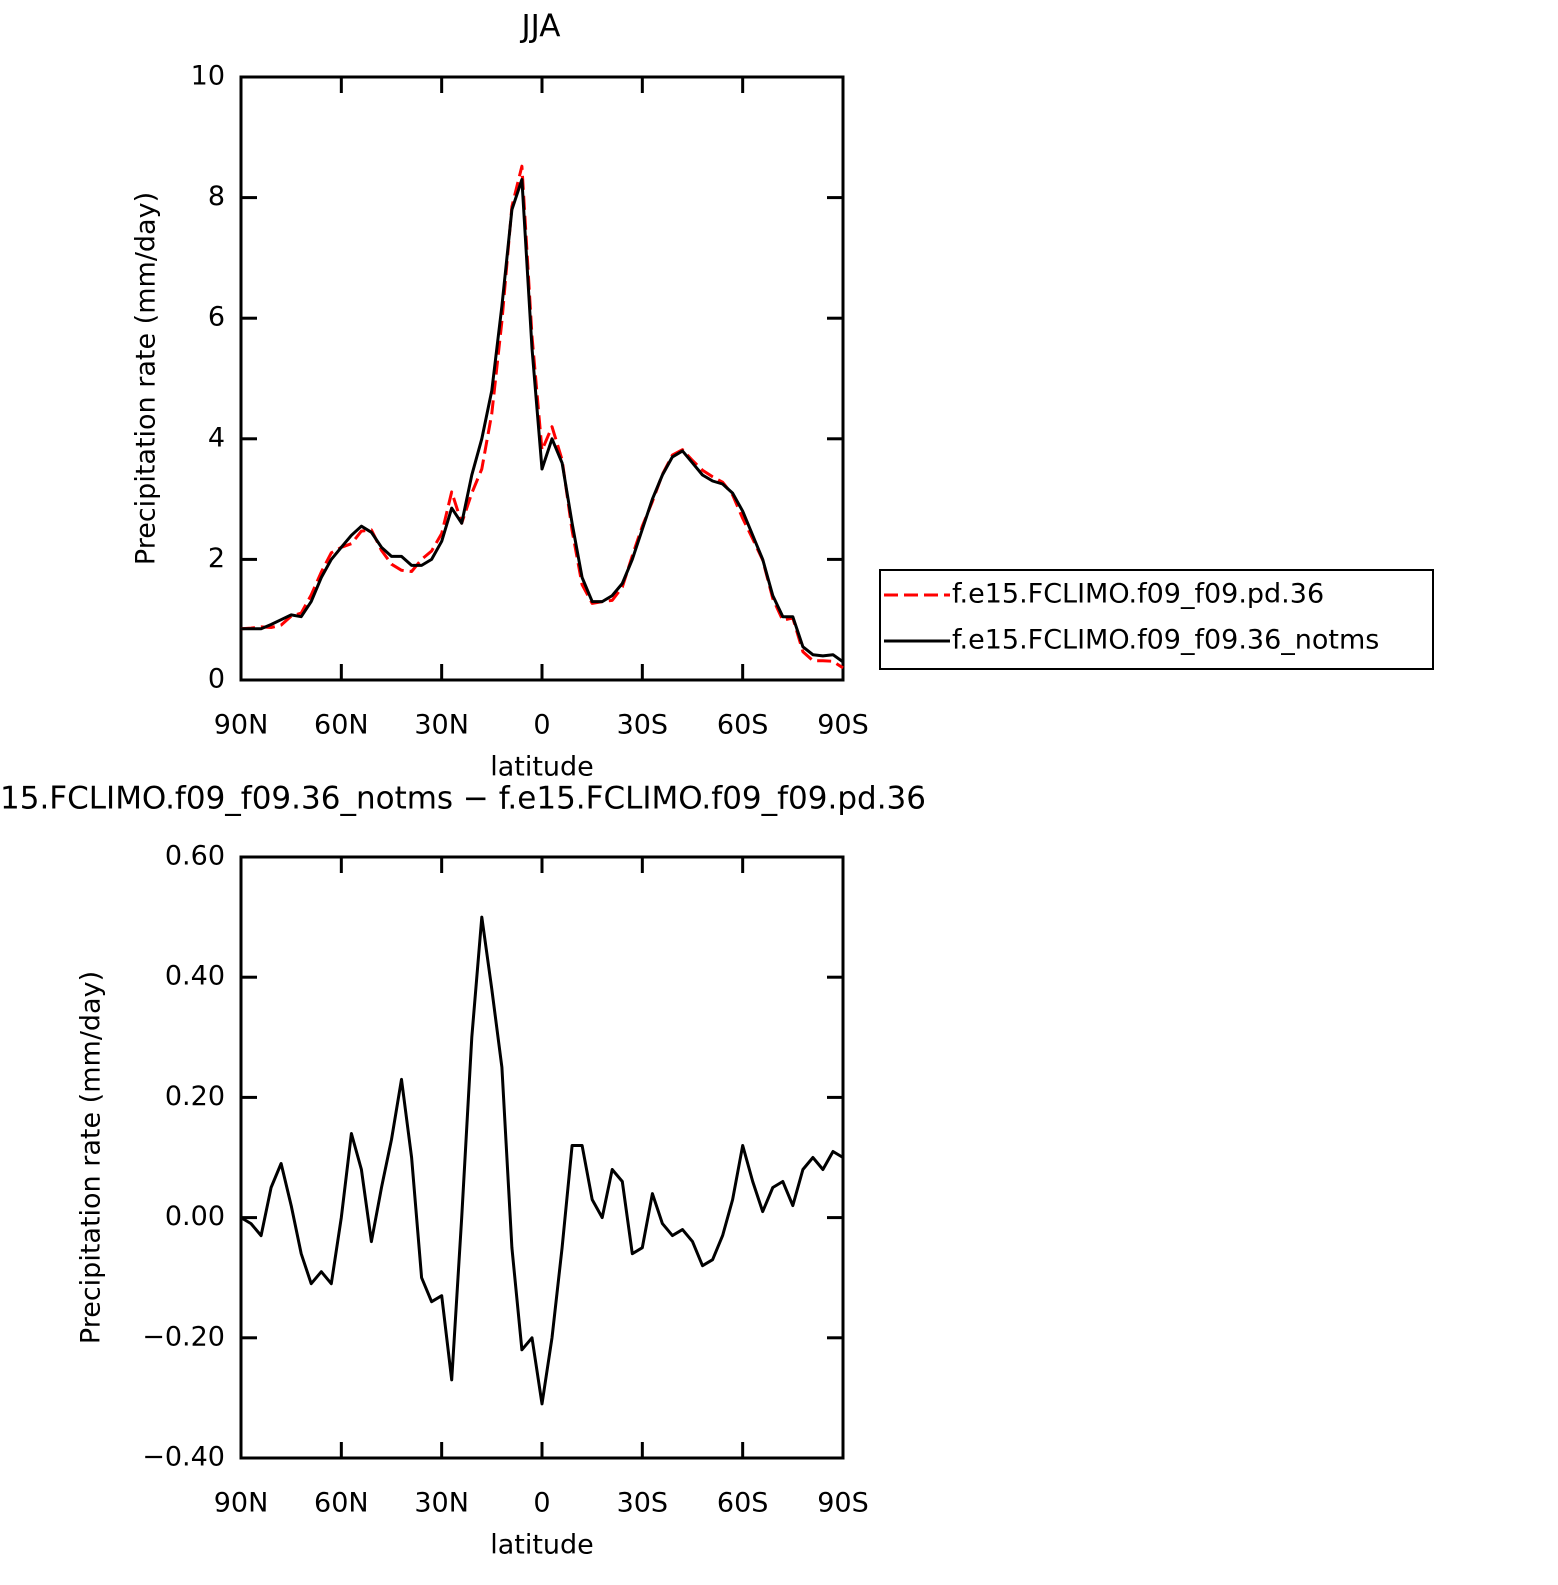 This screenshot has height=1585, width=1558. I want to click on chart-title: JJA, so click(540, 27).